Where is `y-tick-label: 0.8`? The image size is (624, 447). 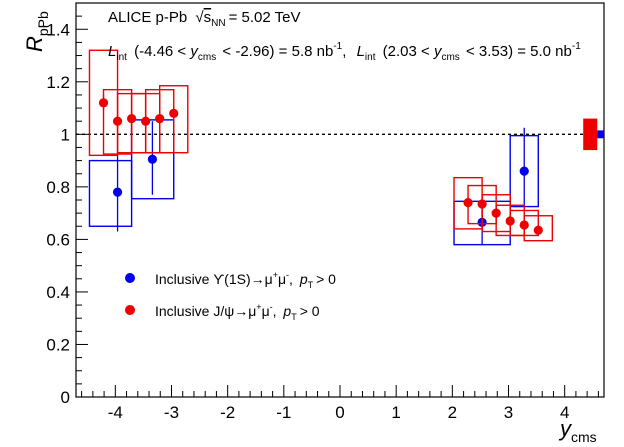
y-tick-label: 0.8 is located at coordinates (58, 187).